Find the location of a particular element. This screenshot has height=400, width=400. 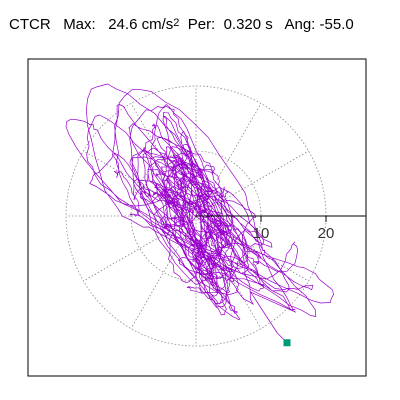

angle-value: -55.0 is located at coordinates (336, 24).